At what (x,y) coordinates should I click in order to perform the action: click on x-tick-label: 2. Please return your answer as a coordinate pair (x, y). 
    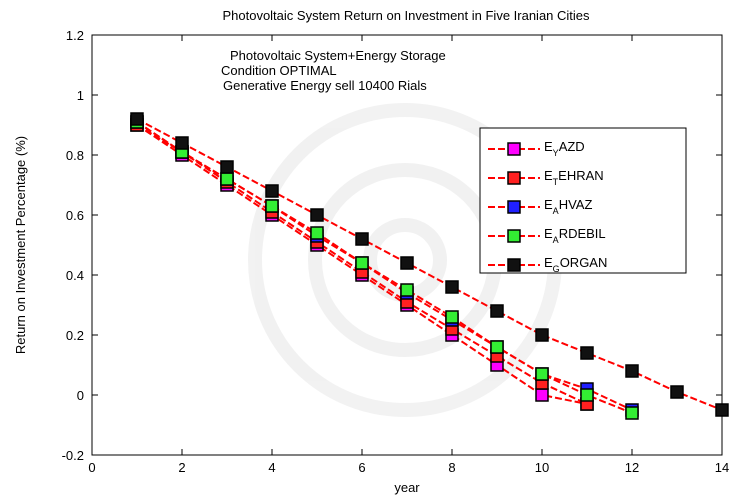
    Looking at the image, I should click on (181, 467).